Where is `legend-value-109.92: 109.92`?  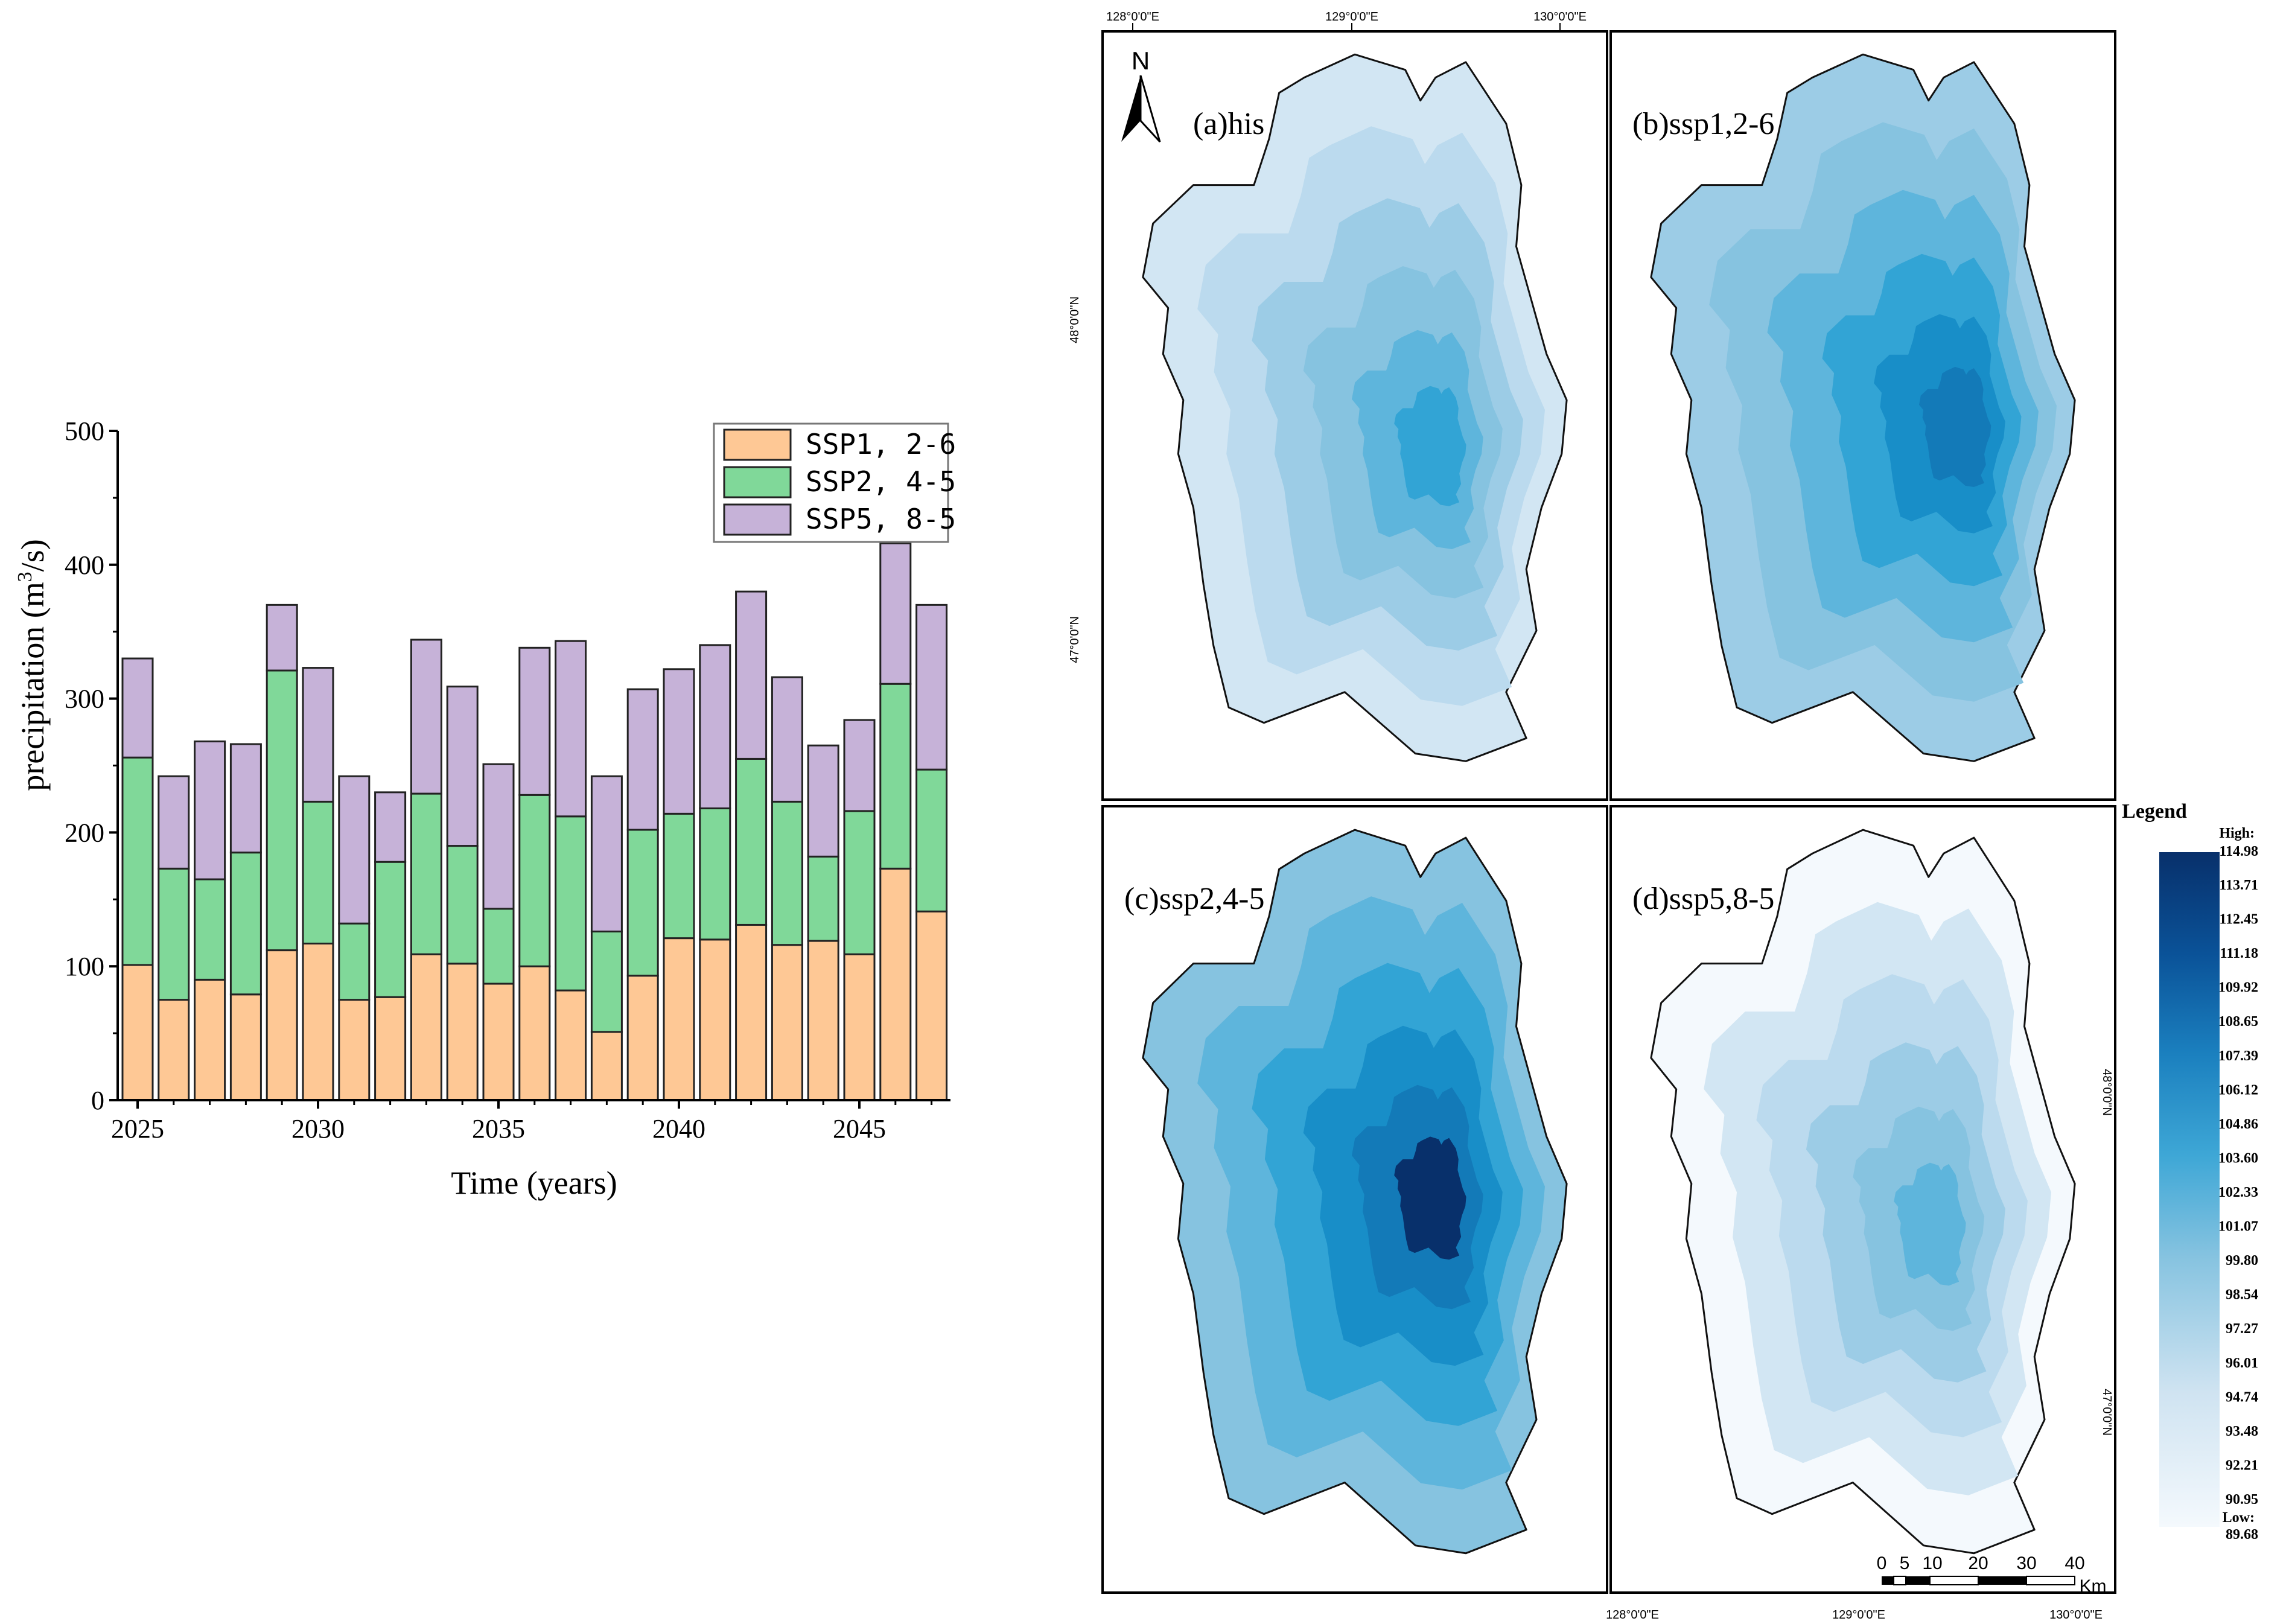
legend-value-109.92: 109.92 is located at coordinates (2238, 988).